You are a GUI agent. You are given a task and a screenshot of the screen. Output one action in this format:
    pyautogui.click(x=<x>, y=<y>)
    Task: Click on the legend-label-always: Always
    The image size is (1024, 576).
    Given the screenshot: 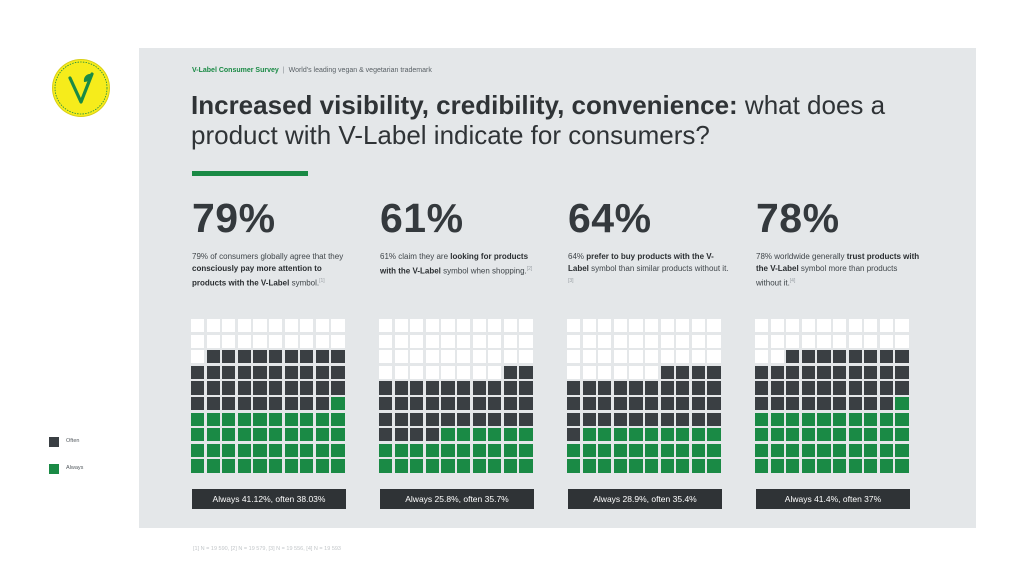 What is the action you would take?
    pyautogui.click(x=75, y=468)
    